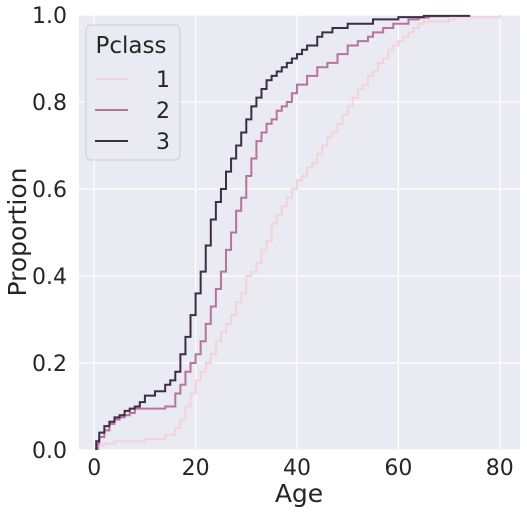 The height and width of the screenshot is (513, 527). What do you see at coordinates (49, 16) in the screenshot?
I see `y-tick-label: 1.0` at bounding box center [49, 16].